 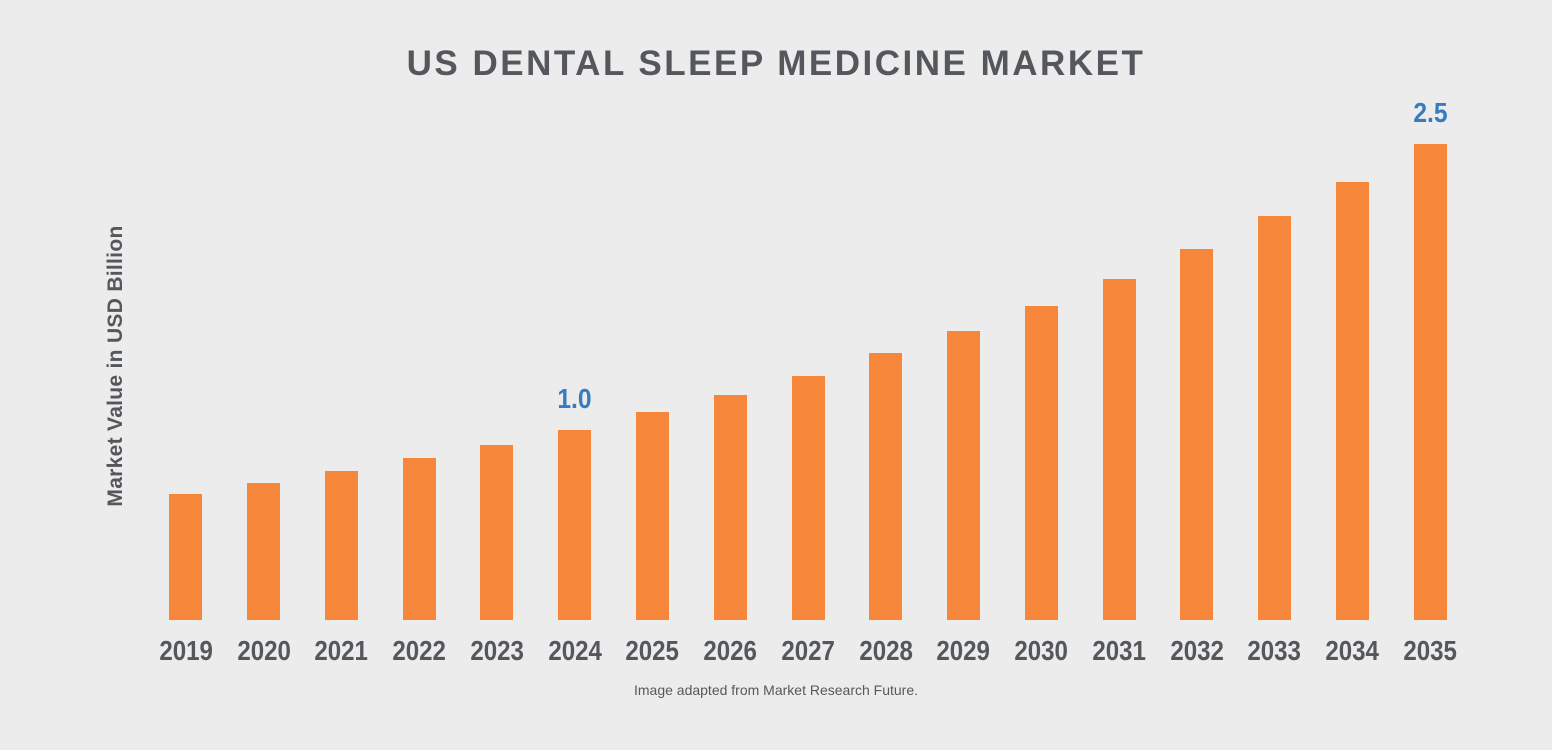 What do you see at coordinates (574, 398) in the screenshot?
I see `data-label-2024: 1.0` at bounding box center [574, 398].